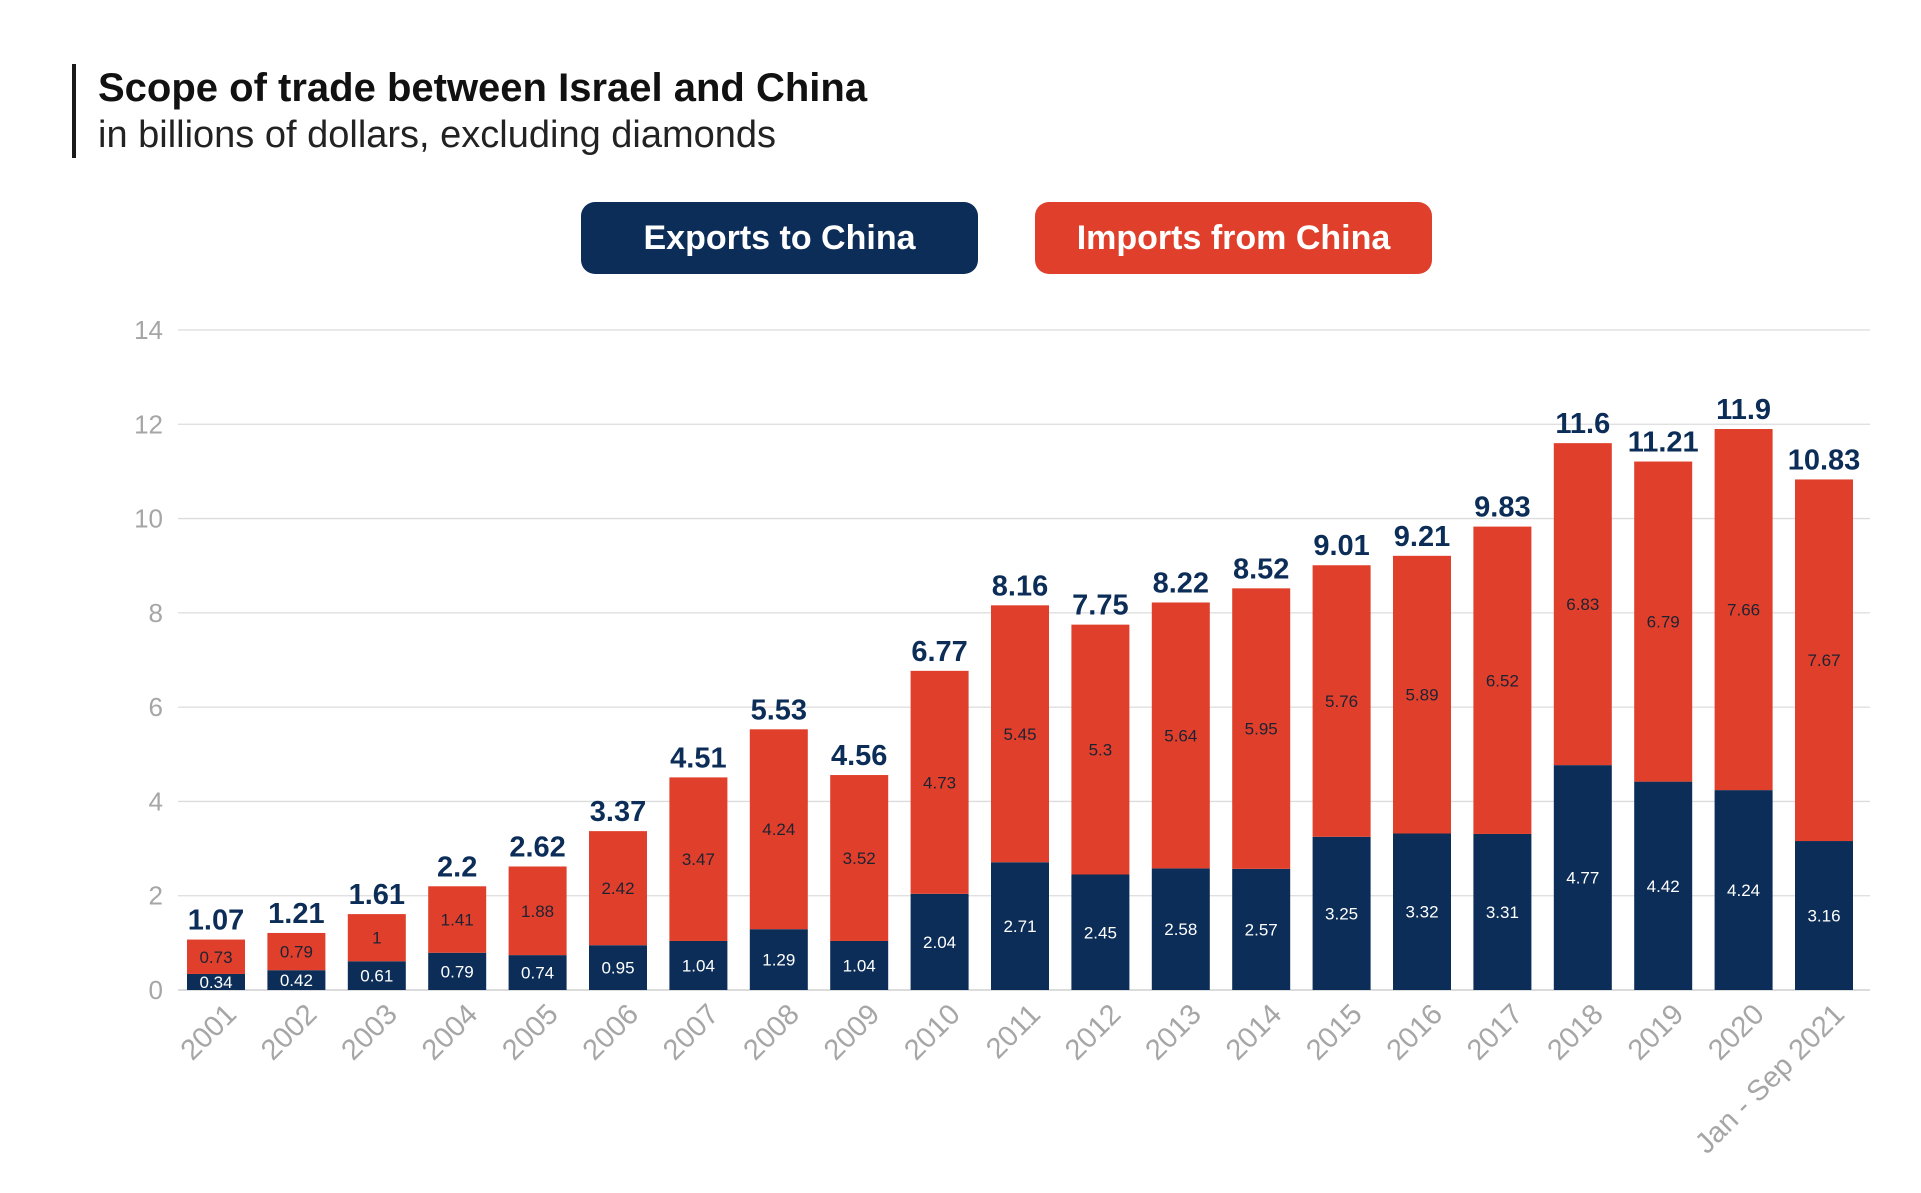  I want to click on bar-exports-2013, so click(1180, 929).